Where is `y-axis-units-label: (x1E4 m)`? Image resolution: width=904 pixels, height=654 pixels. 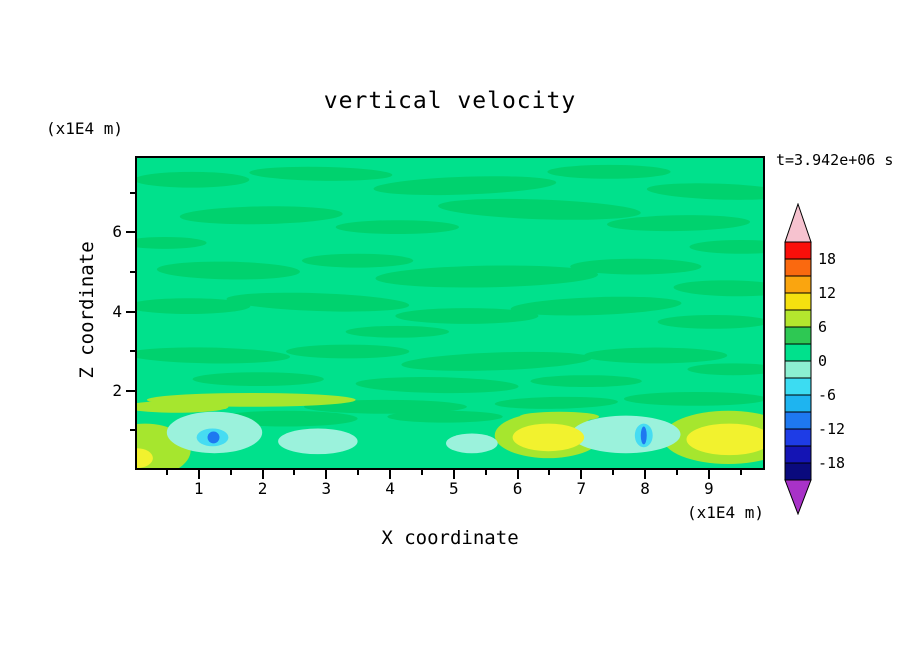 y-axis-units-label: (x1E4 m) is located at coordinates (85, 128).